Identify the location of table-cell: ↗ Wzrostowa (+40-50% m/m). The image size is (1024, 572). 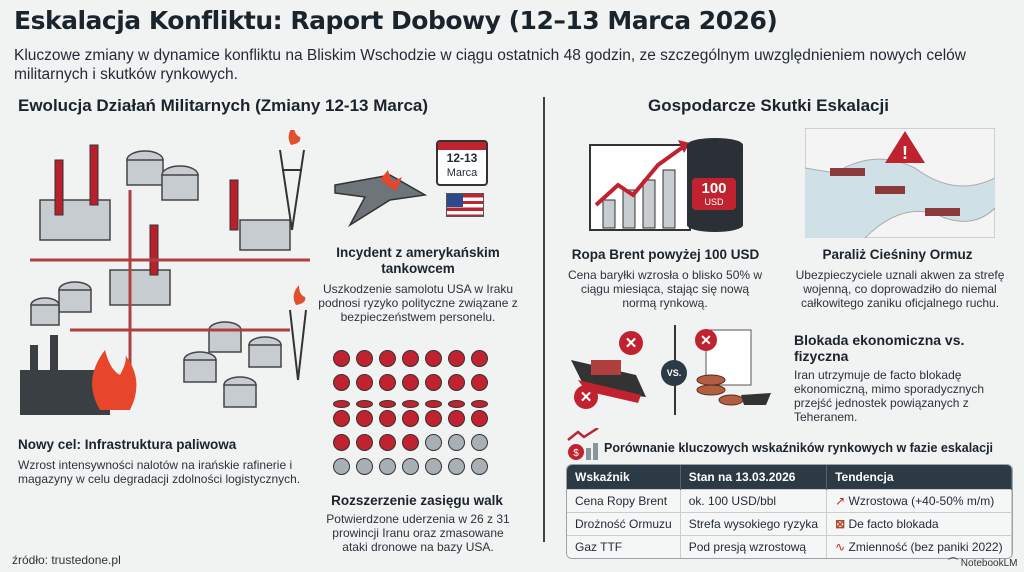
(919, 500).